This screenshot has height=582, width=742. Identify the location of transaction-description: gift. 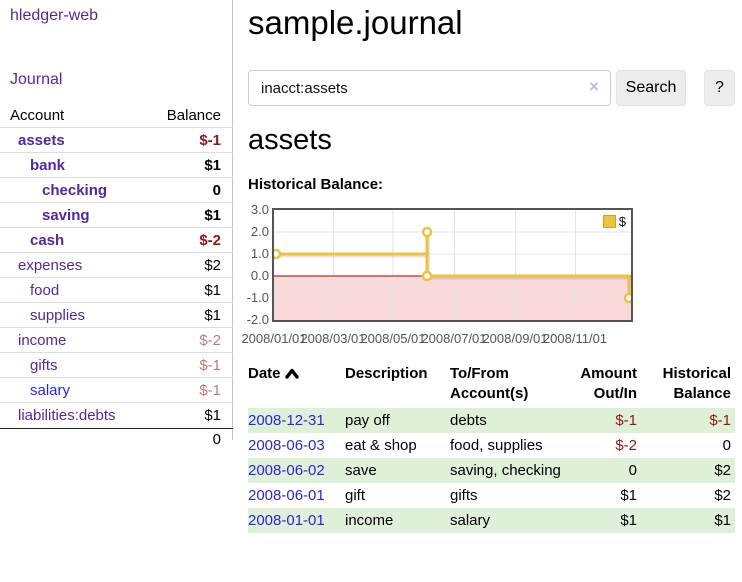
(355, 495).